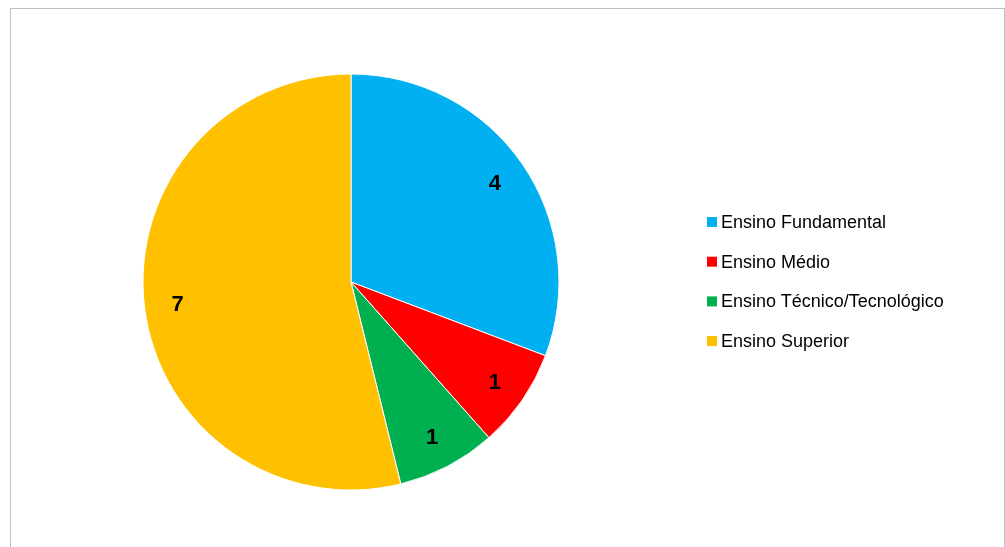 This screenshot has height=547, width=1005. Describe the element at coordinates (832, 301) in the screenshot. I see `legend-label: Ensino Técnico/Tecnológico` at that location.